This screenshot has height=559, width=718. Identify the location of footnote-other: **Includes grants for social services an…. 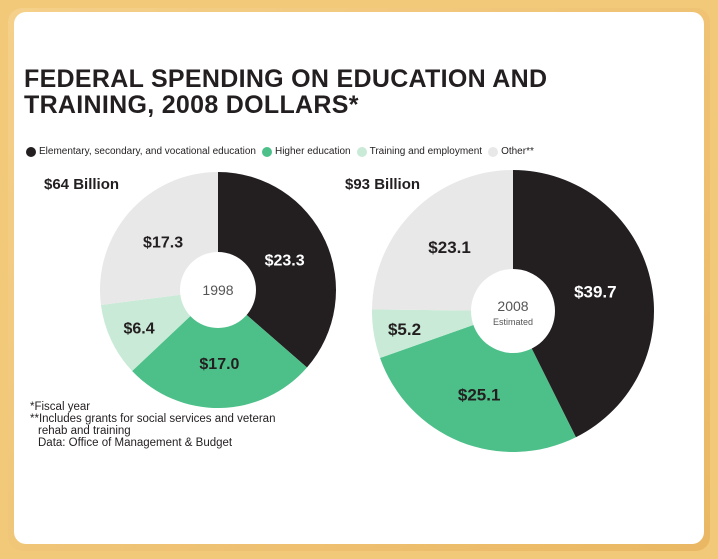
(153, 419).